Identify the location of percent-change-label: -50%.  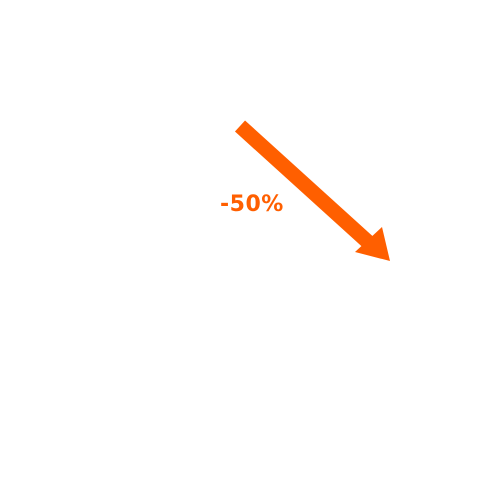
(252, 204).